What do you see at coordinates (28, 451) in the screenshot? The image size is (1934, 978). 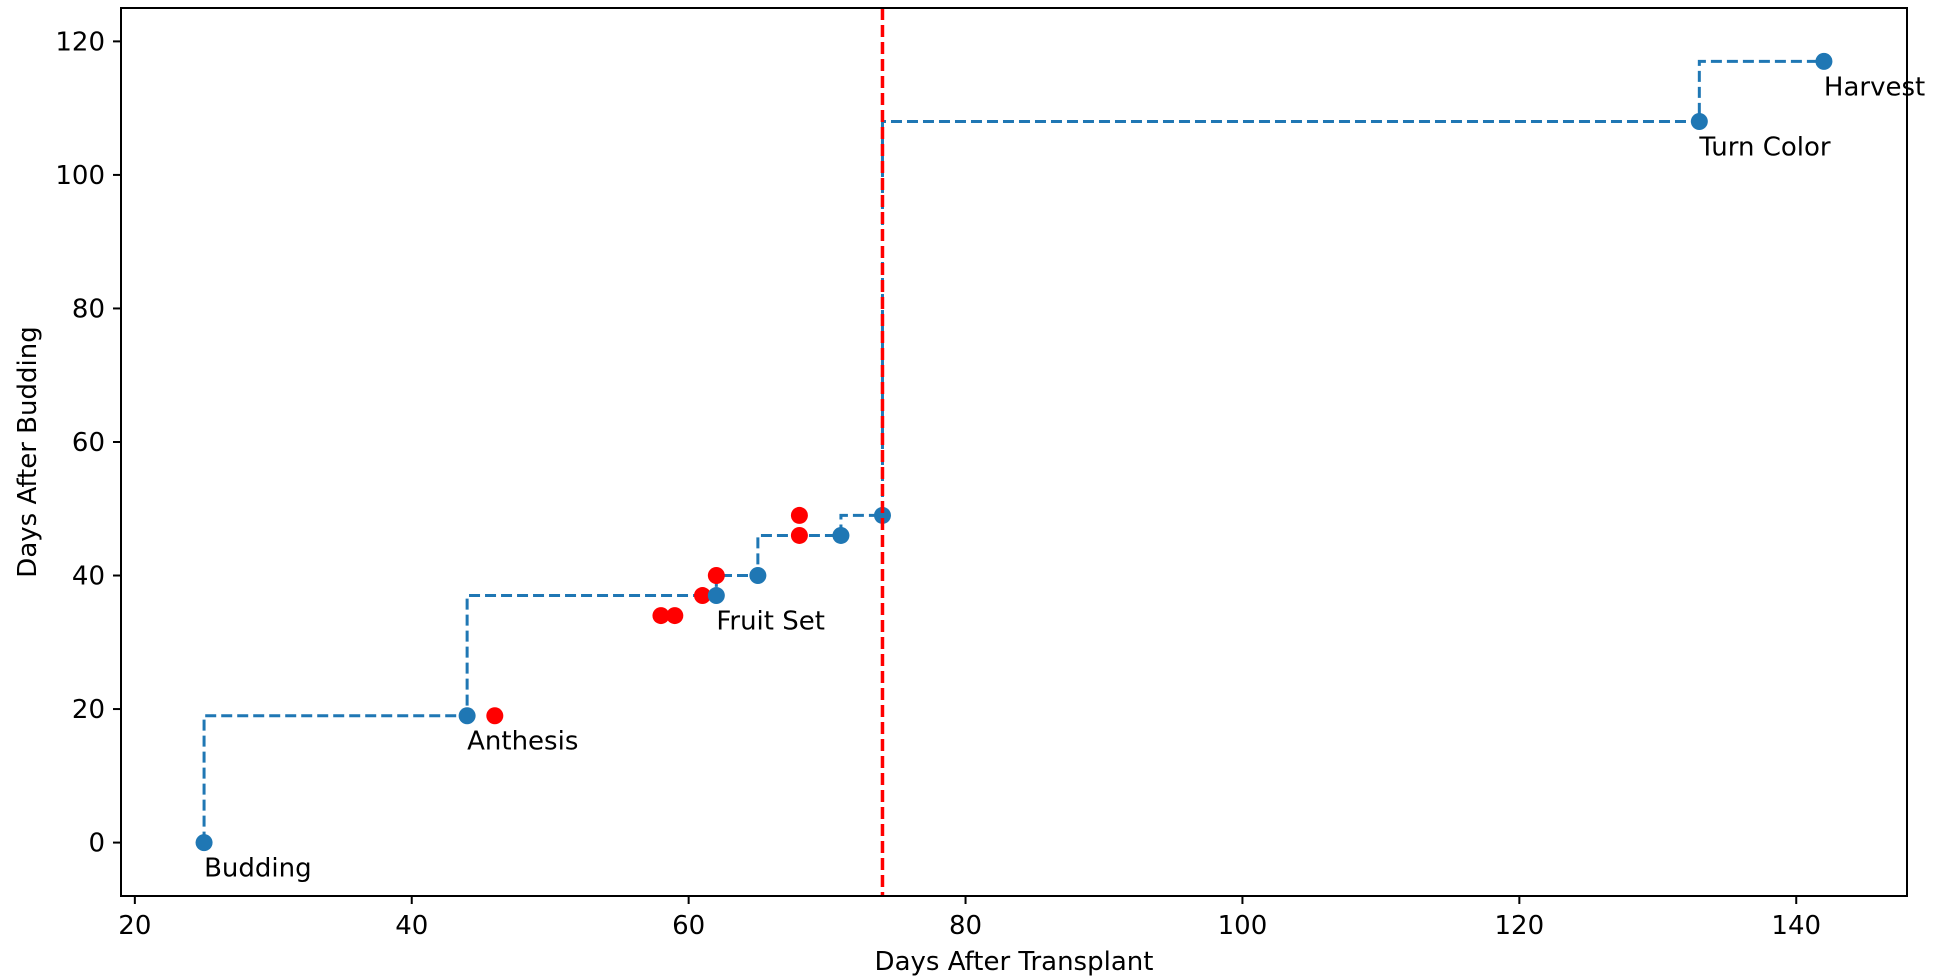 I see `y-axis-label: Days After Budding` at bounding box center [28, 451].